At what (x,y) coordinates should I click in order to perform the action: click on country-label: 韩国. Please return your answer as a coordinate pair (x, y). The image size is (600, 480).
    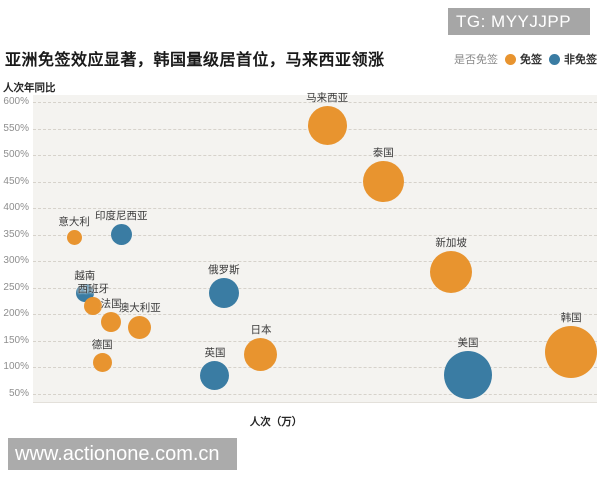
    Looking at the image, I should click on (571, 317).